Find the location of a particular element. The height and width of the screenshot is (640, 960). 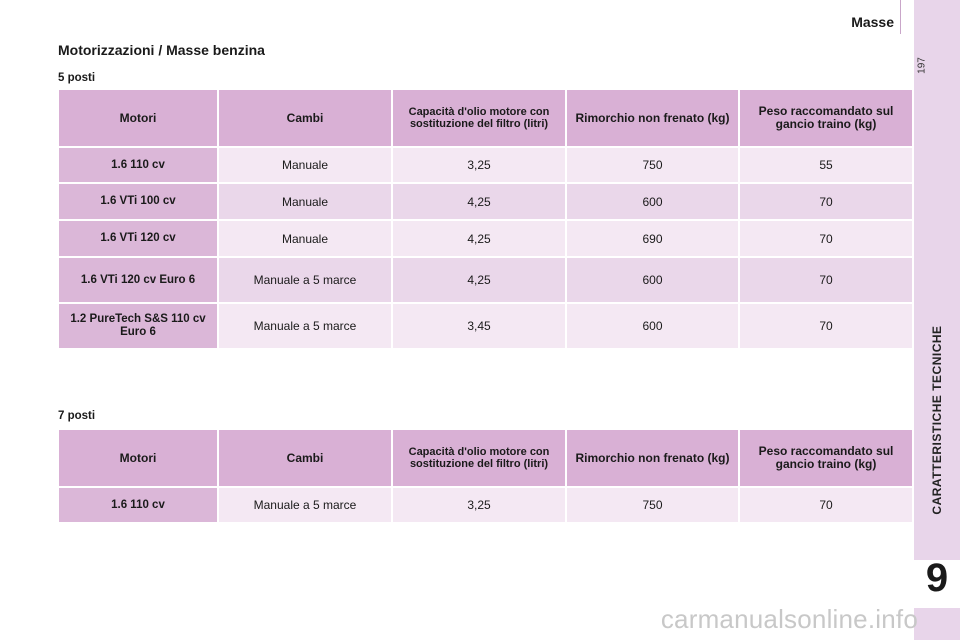

chapter-label: CARATTERISTICHE TECNICHE is located at coordinates (937, 420).